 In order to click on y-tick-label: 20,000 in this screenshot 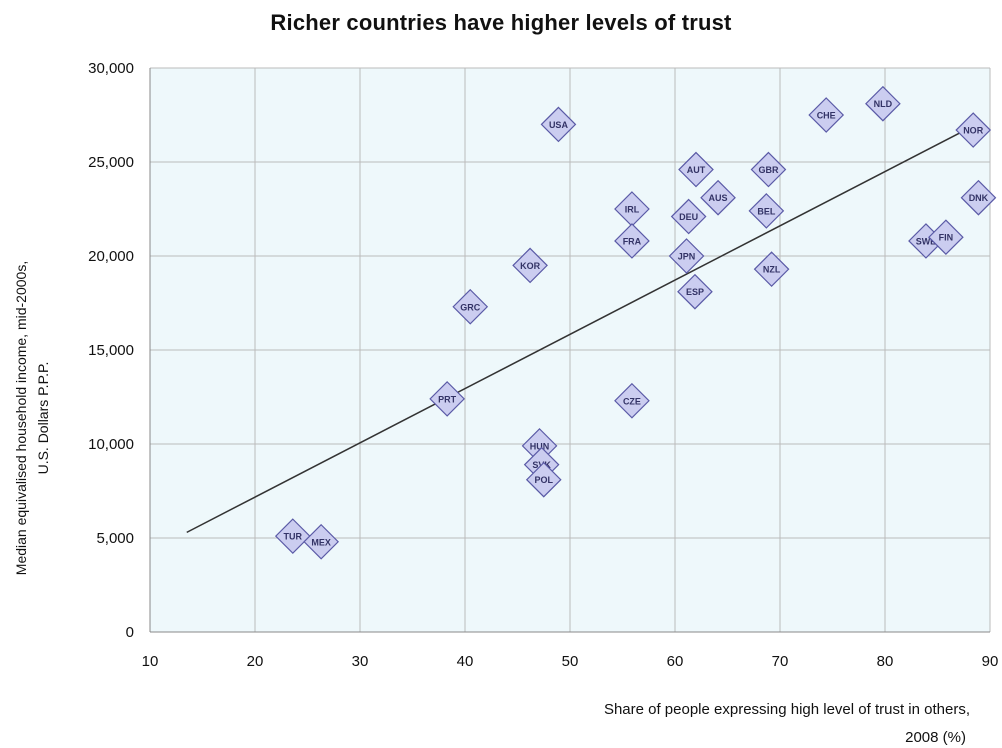, I will do `click(111, 256)`.